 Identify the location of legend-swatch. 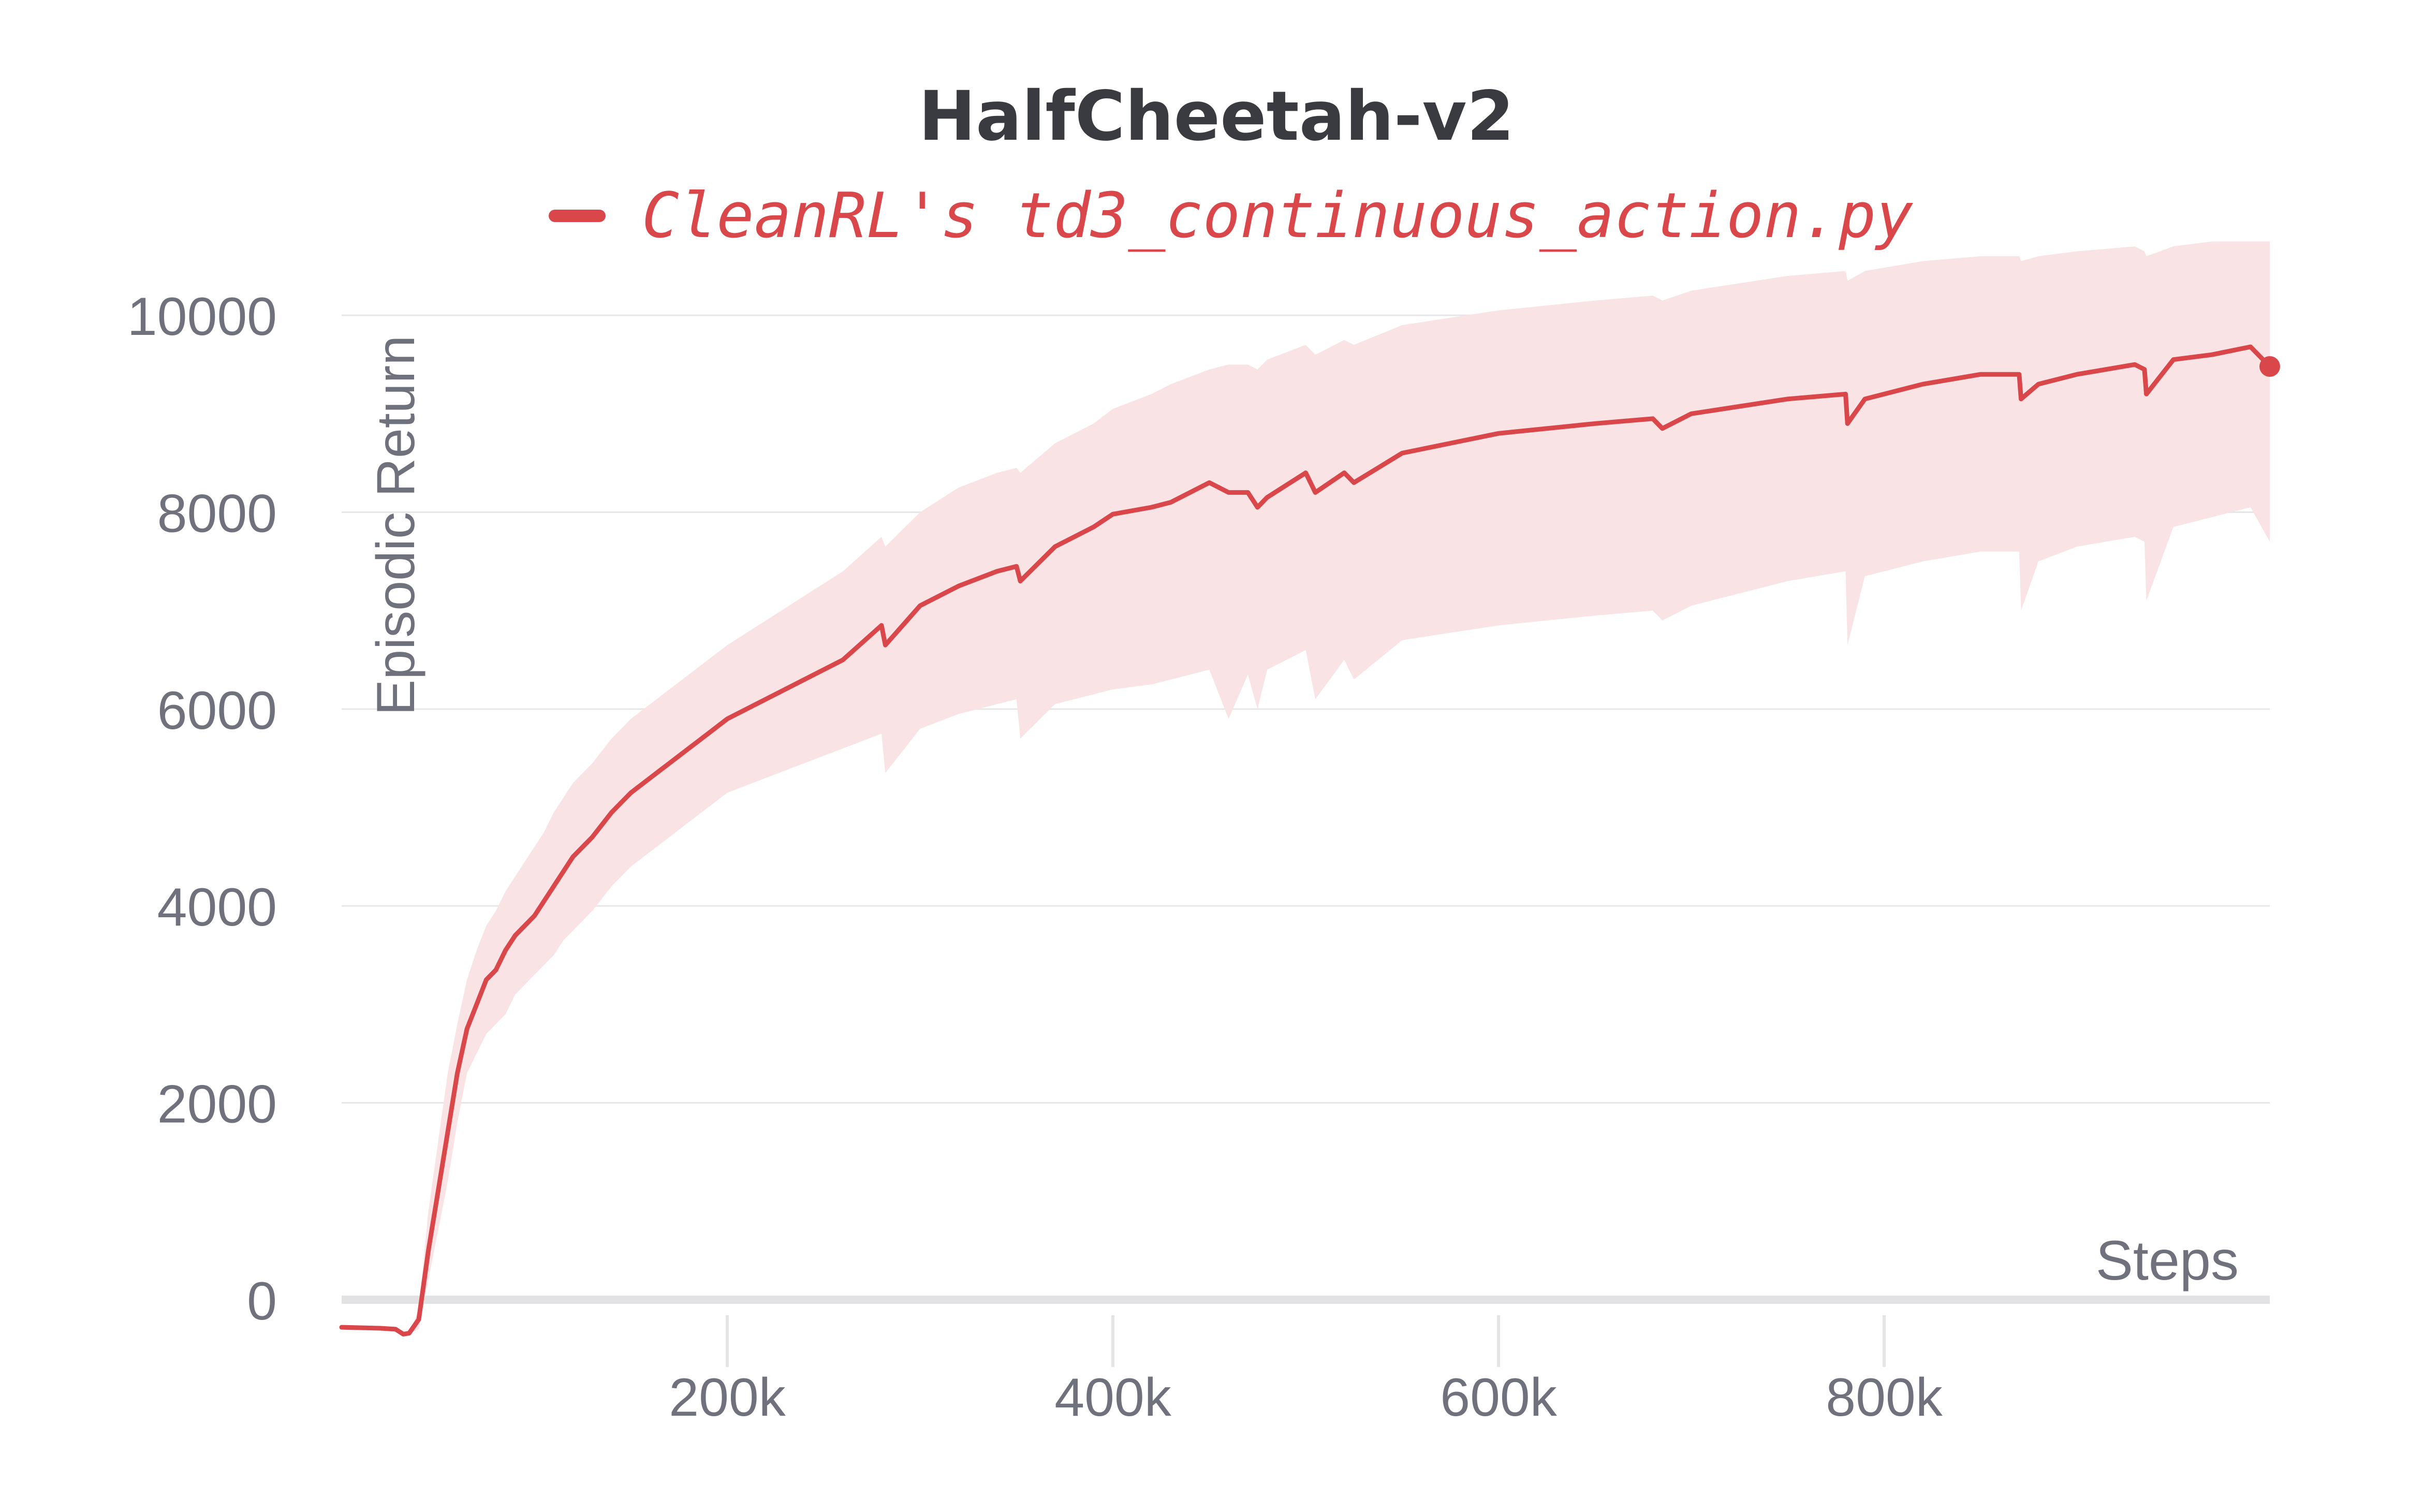
(578, 216).